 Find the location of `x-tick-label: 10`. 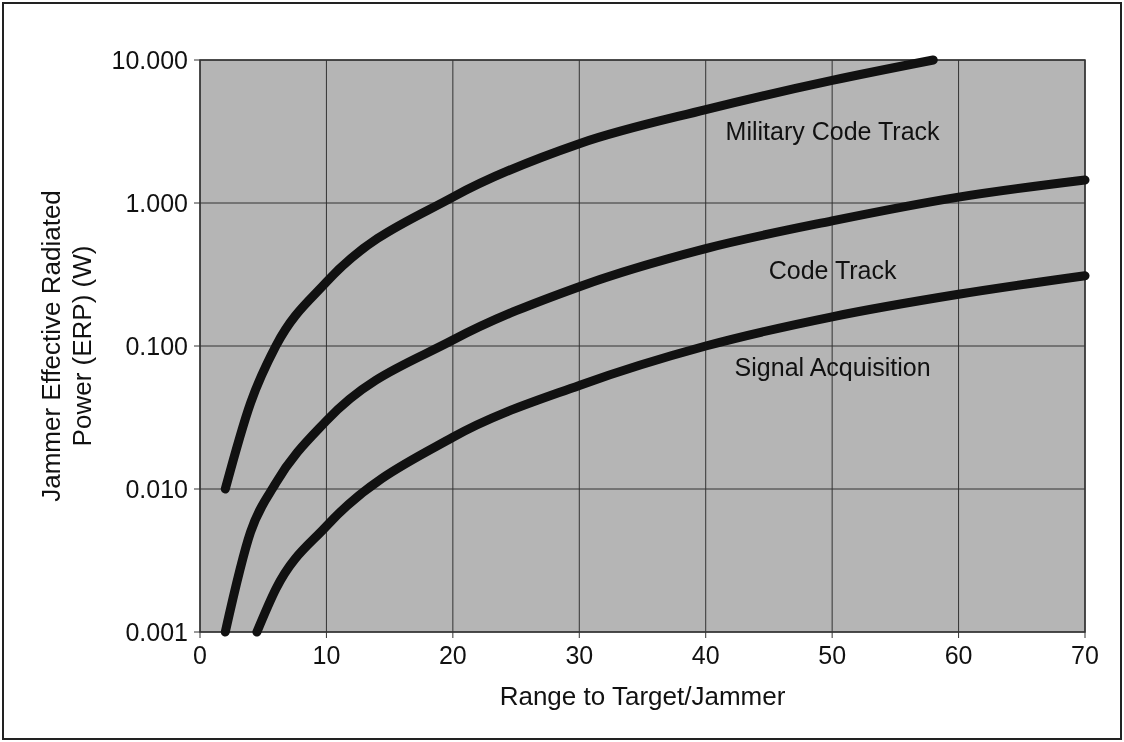

x-tick-label: 10 is located at coordinates (326, 655).